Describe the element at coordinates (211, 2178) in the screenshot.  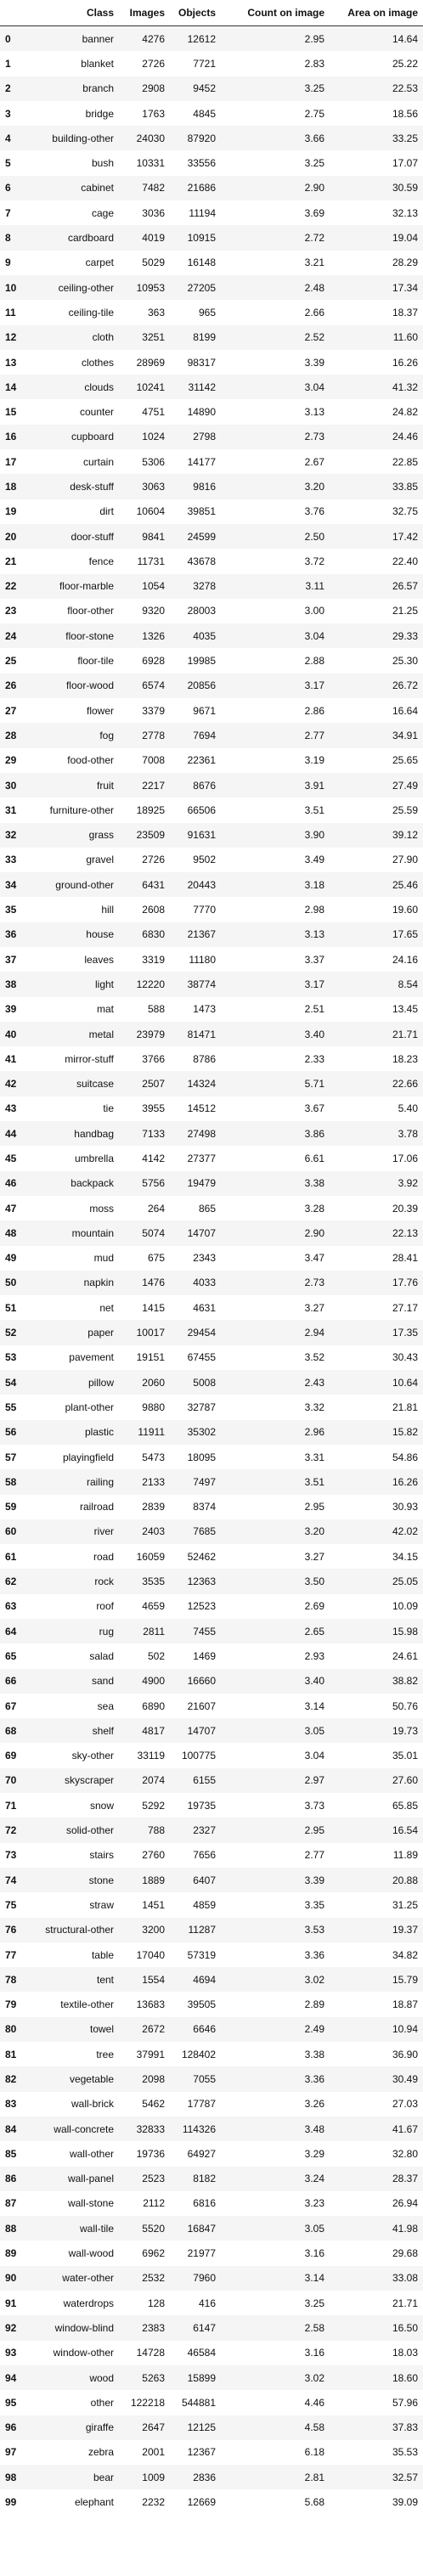
I see `table-row: 86 wall-panel 2523 8182 3.24 28.37` at that location.